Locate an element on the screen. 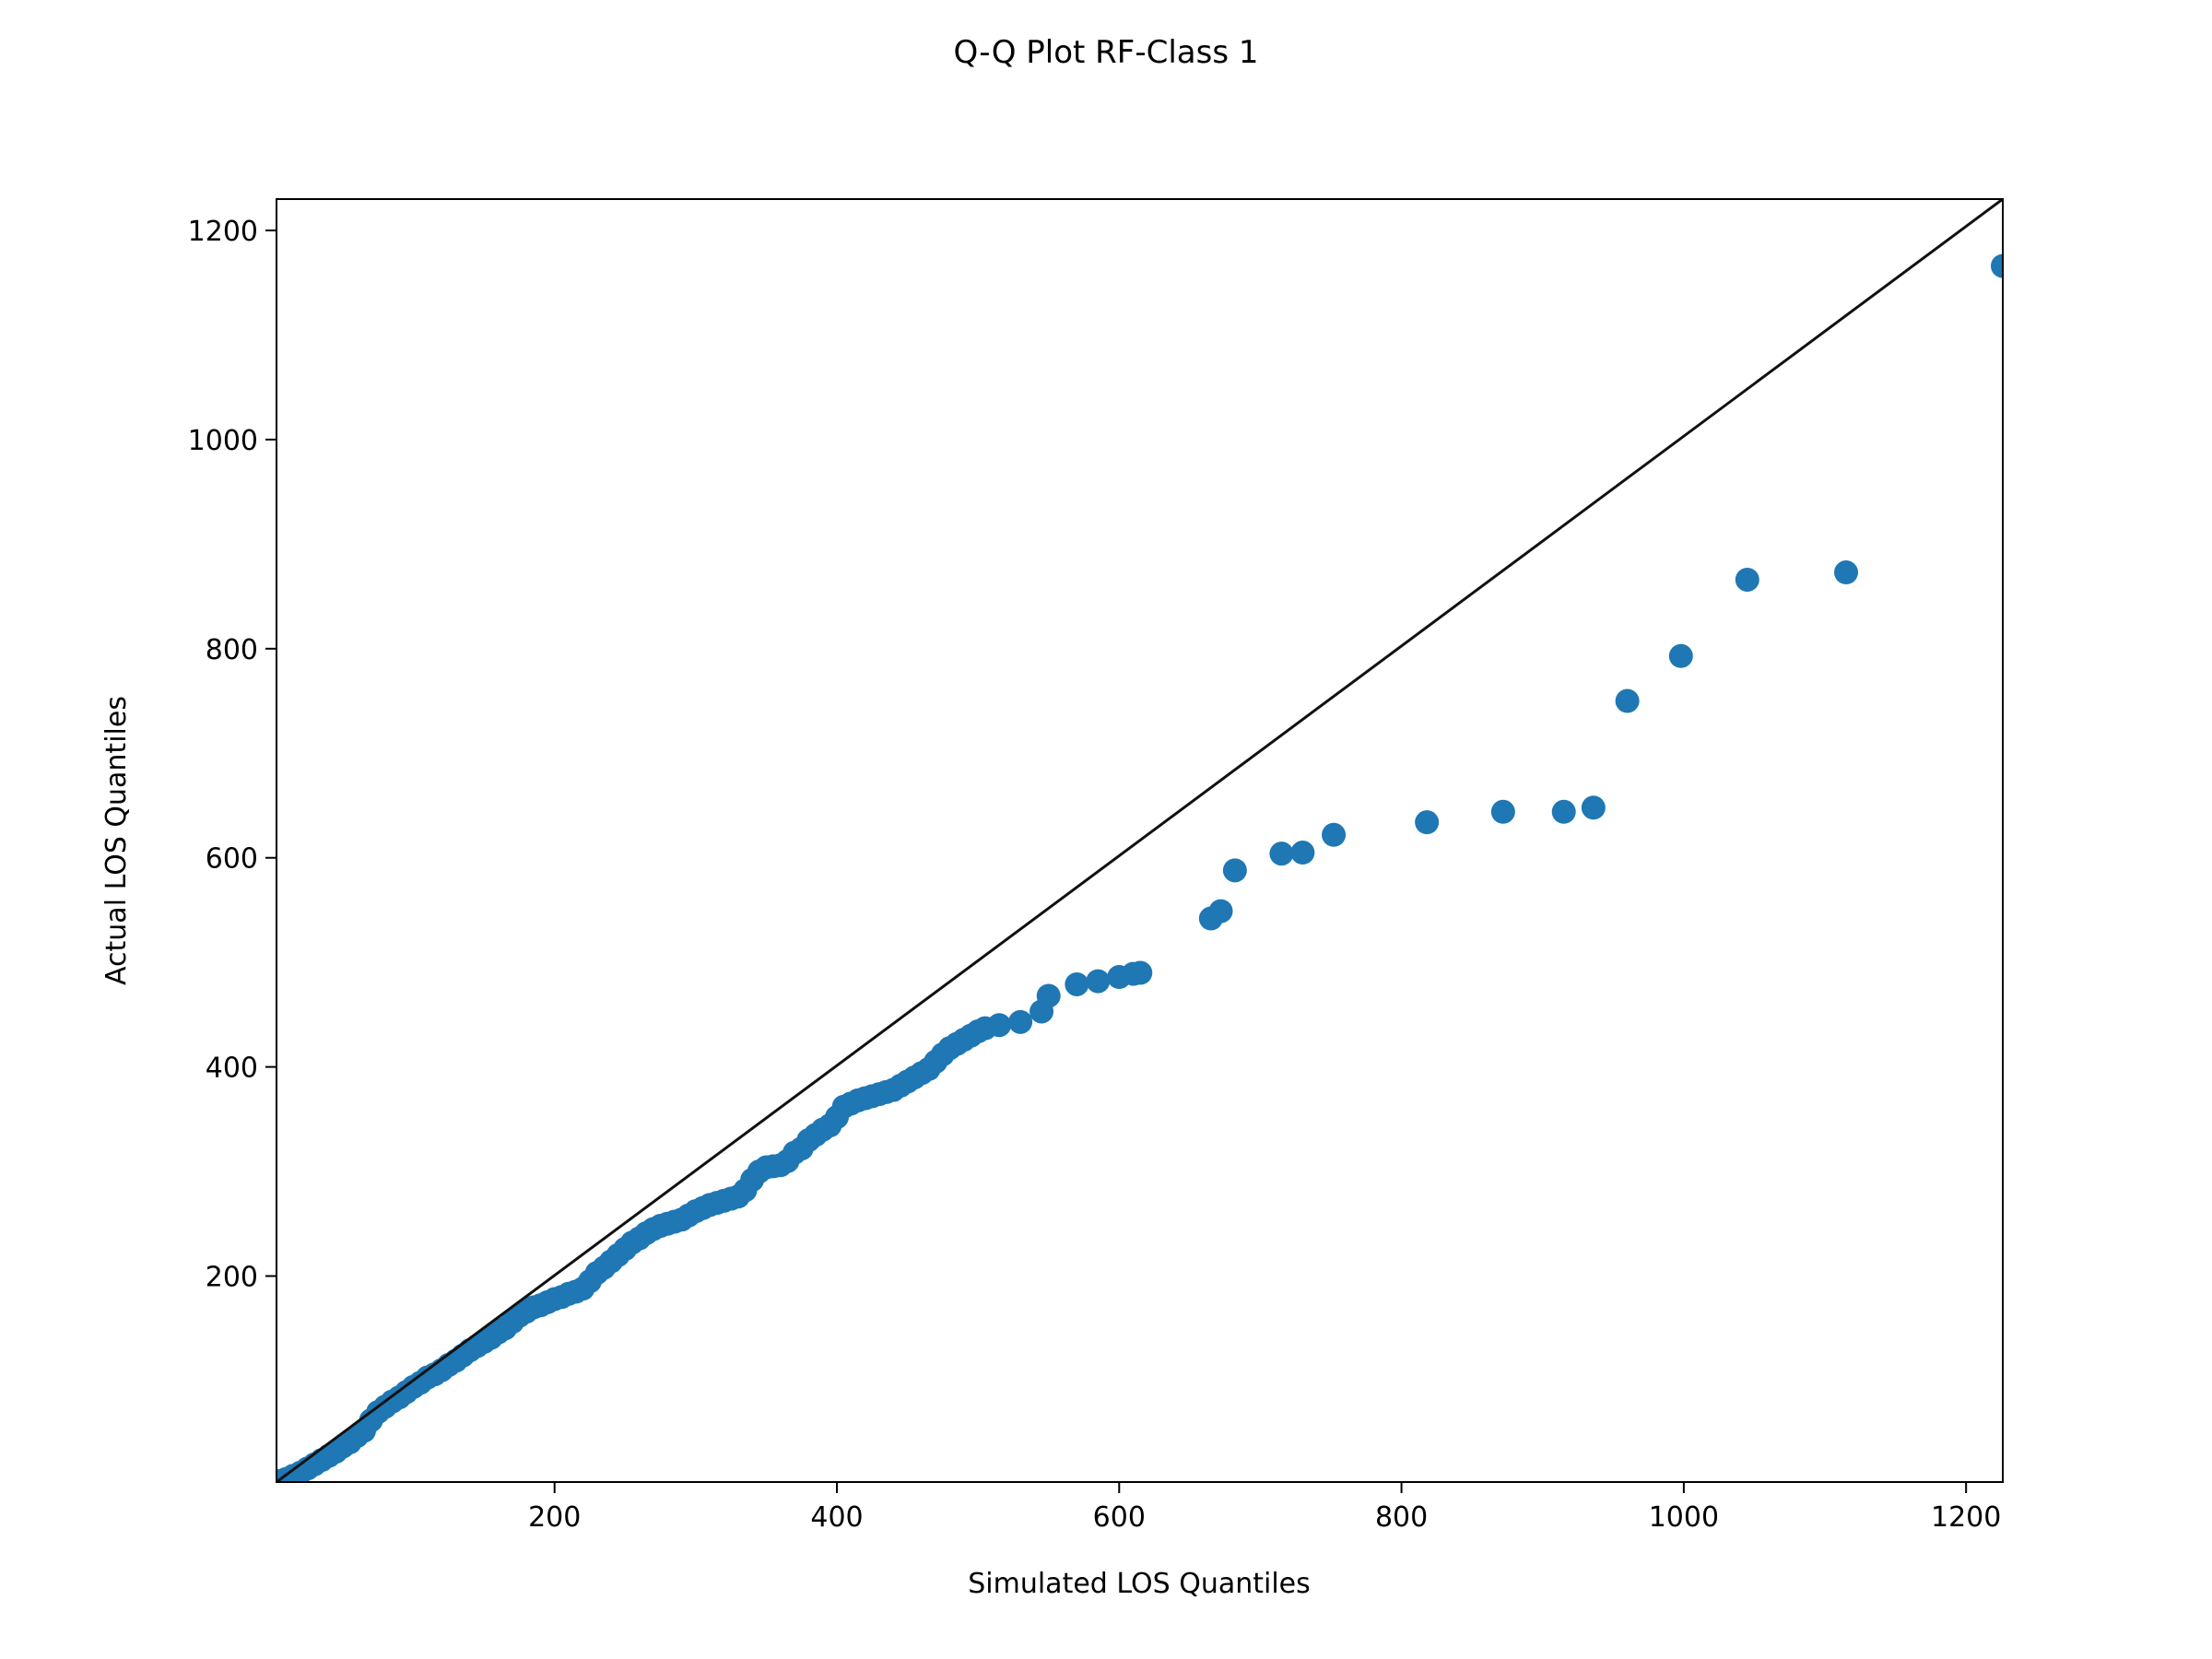 The width and height of the screenshot is (2212, 1659). y-tick-label: 400 is located at coordinates (232, 1069).